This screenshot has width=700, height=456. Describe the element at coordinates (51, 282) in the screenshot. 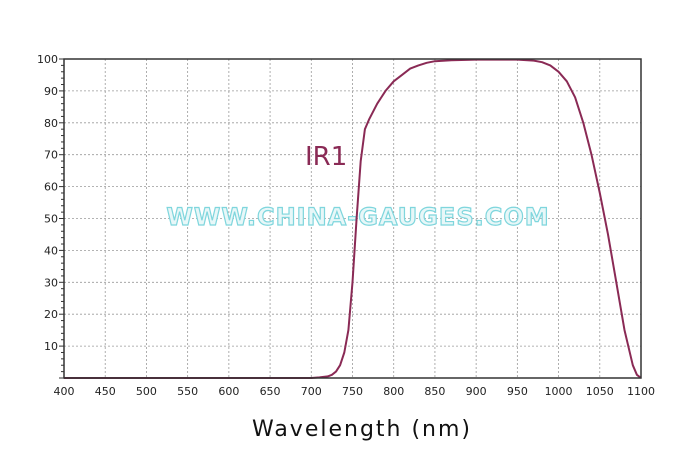

I see `y-tick-label-30: 30` at that location.